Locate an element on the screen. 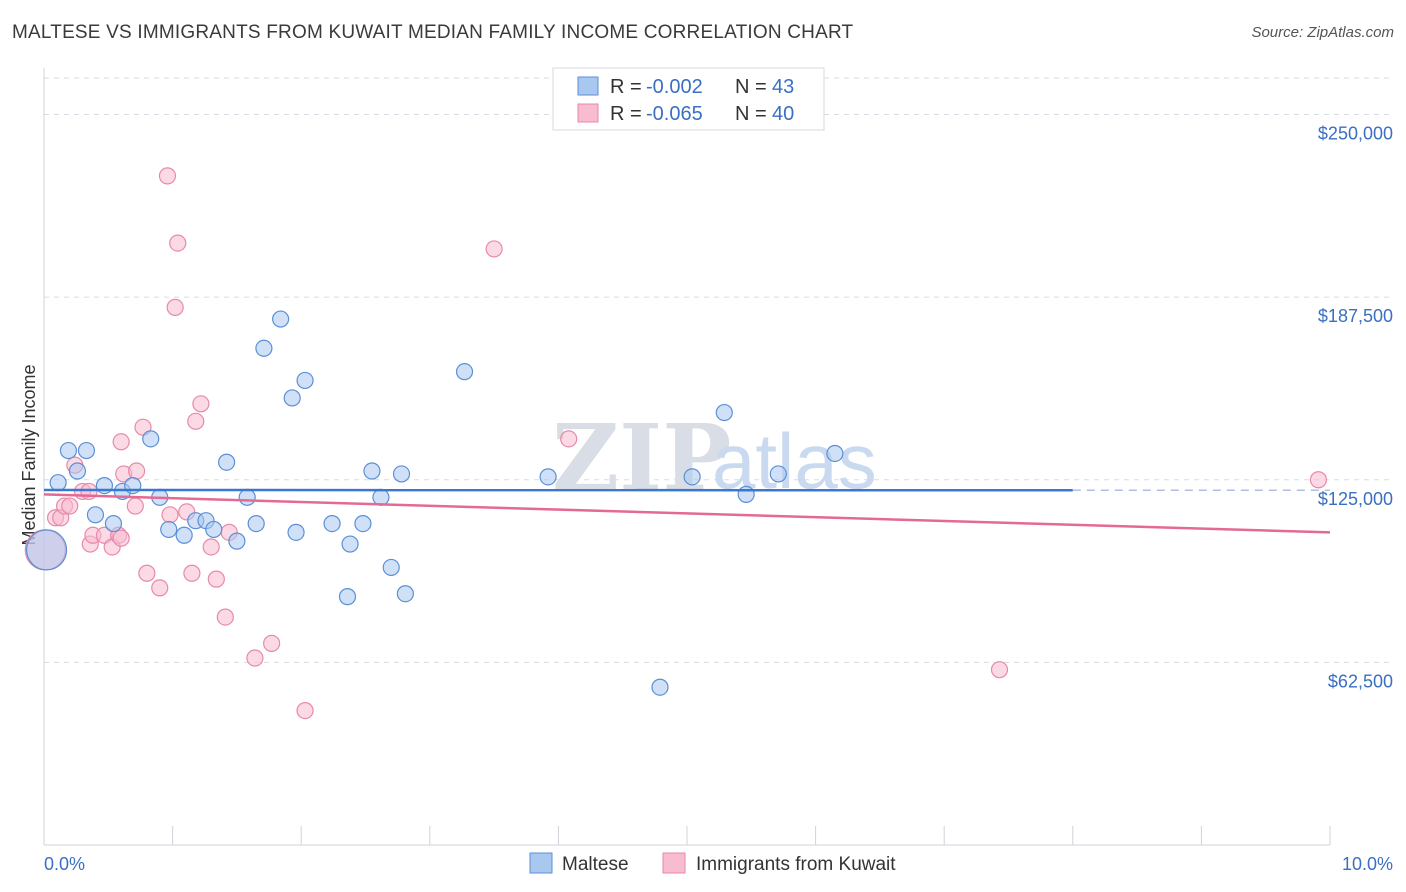 Image resolution: width=1406 pixels, height=892 pixels. x-tick-label-max: 10.0% is located at coordinates (1367, 864).